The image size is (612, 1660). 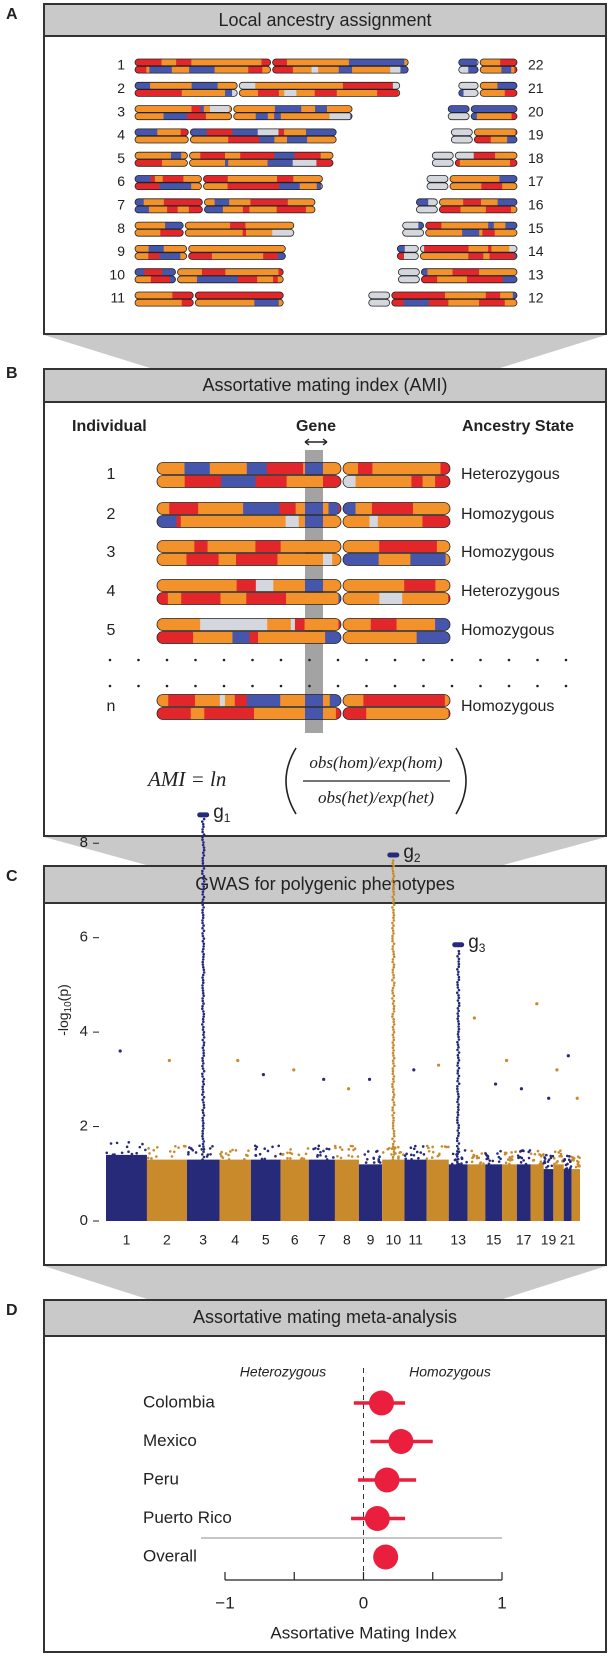 What do you see at coordinates (549, 1240) in the screenshot?
I see `x-tick-label: 19` at bounding box center [549, 1240].